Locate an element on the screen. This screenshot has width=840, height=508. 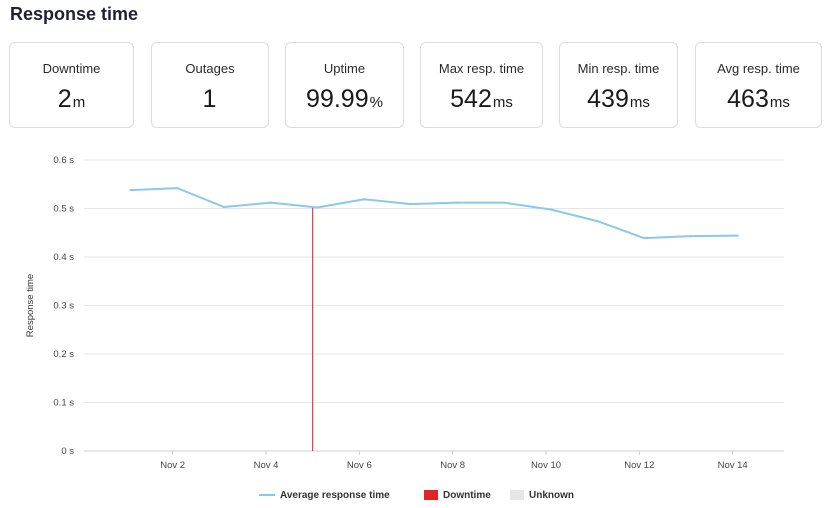
stat-label: Outages is located at coordinates (210, 68).